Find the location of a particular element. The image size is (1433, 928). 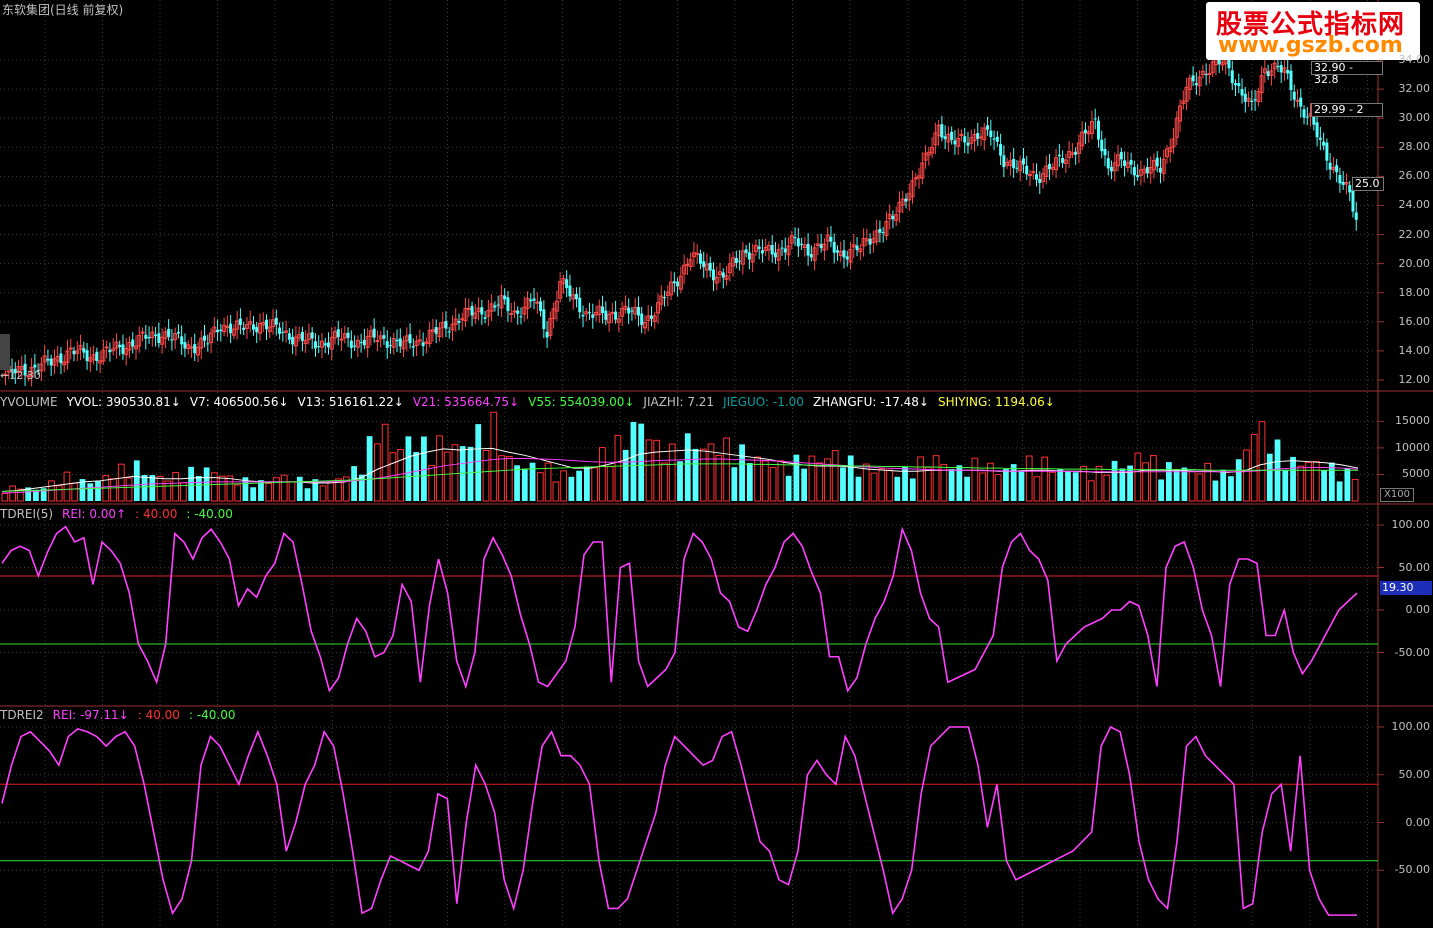

volume-scale-box: X100 is located at coordinates (1397, 495).